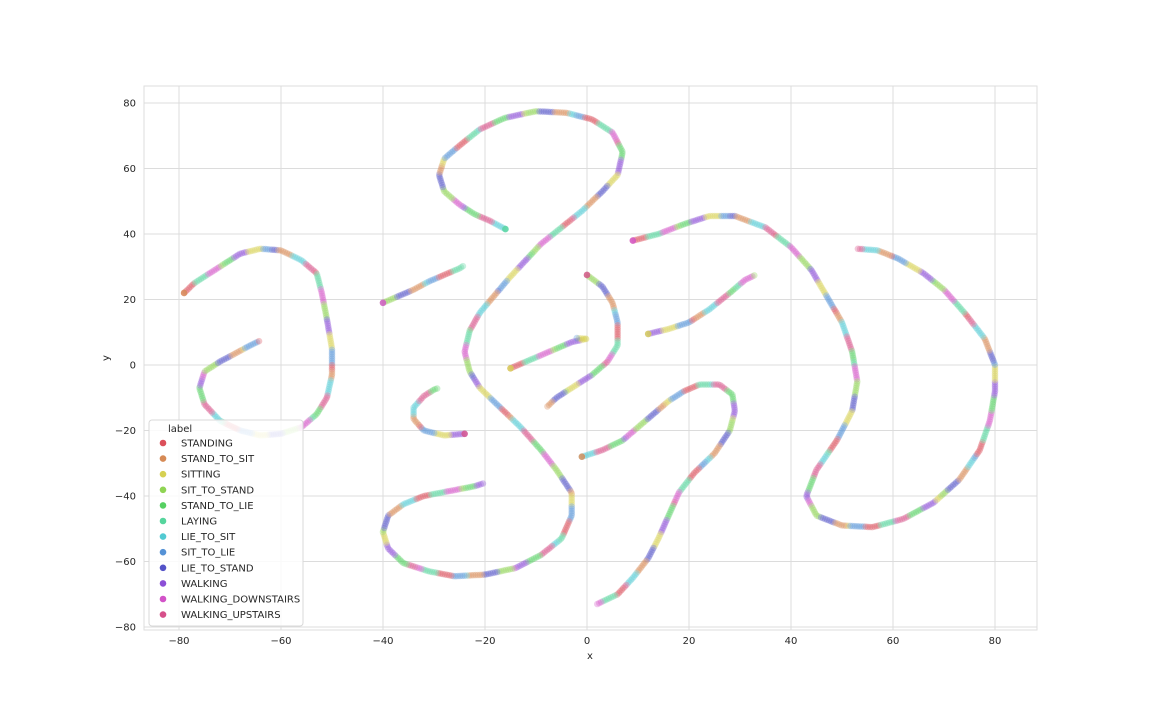 The image size is (1152, 720). What do you see at coordinates (207, 444) in the screenshot?
I see `legend-label: STANDING` at bounding box center [207, 444].